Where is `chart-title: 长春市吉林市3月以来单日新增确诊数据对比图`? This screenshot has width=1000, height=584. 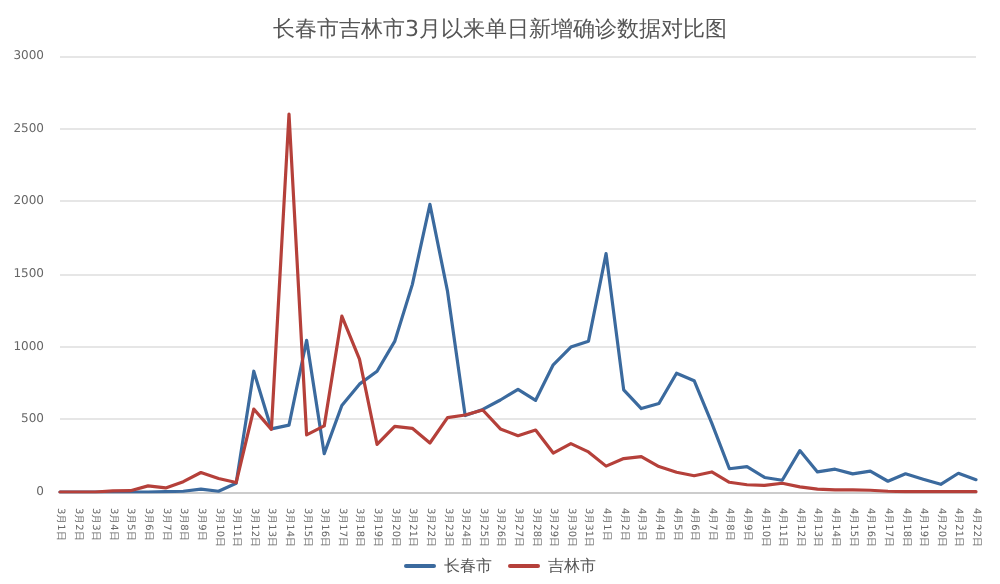
chart-title: 长春市吉林市3月以来单日新增确诊数据对比图 is located at coordinates (500, 29).